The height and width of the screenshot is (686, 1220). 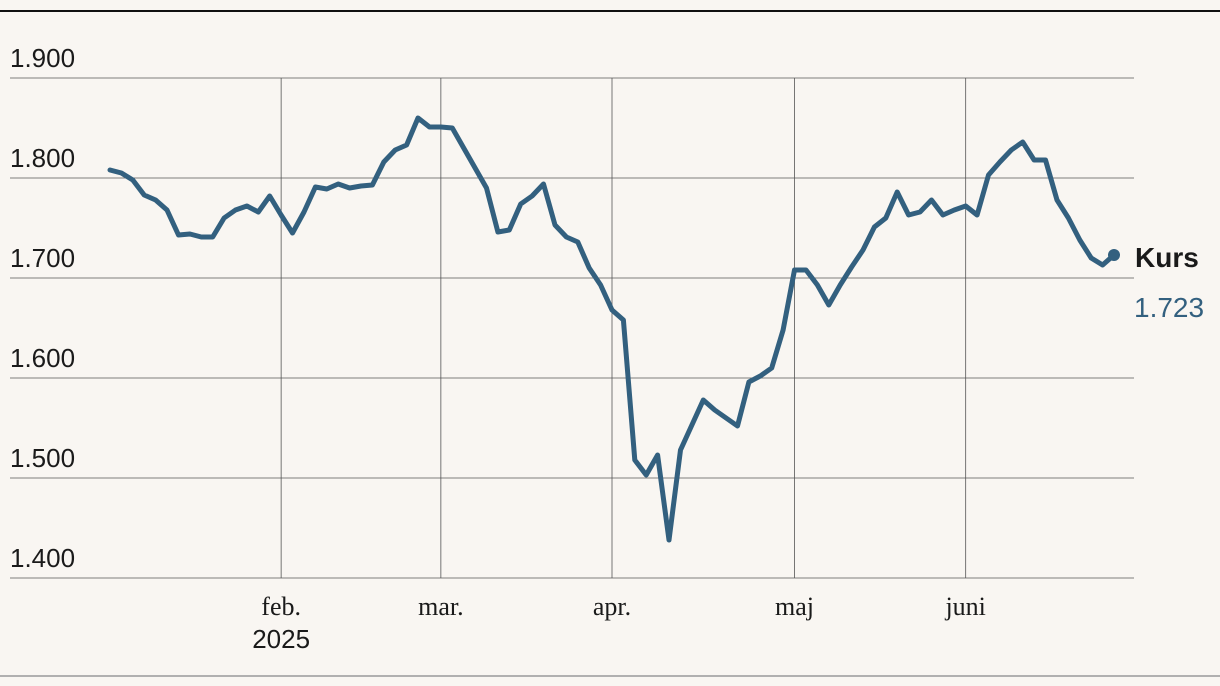 I want to click on x-tick-label: mar., so click(x=441, y=606).